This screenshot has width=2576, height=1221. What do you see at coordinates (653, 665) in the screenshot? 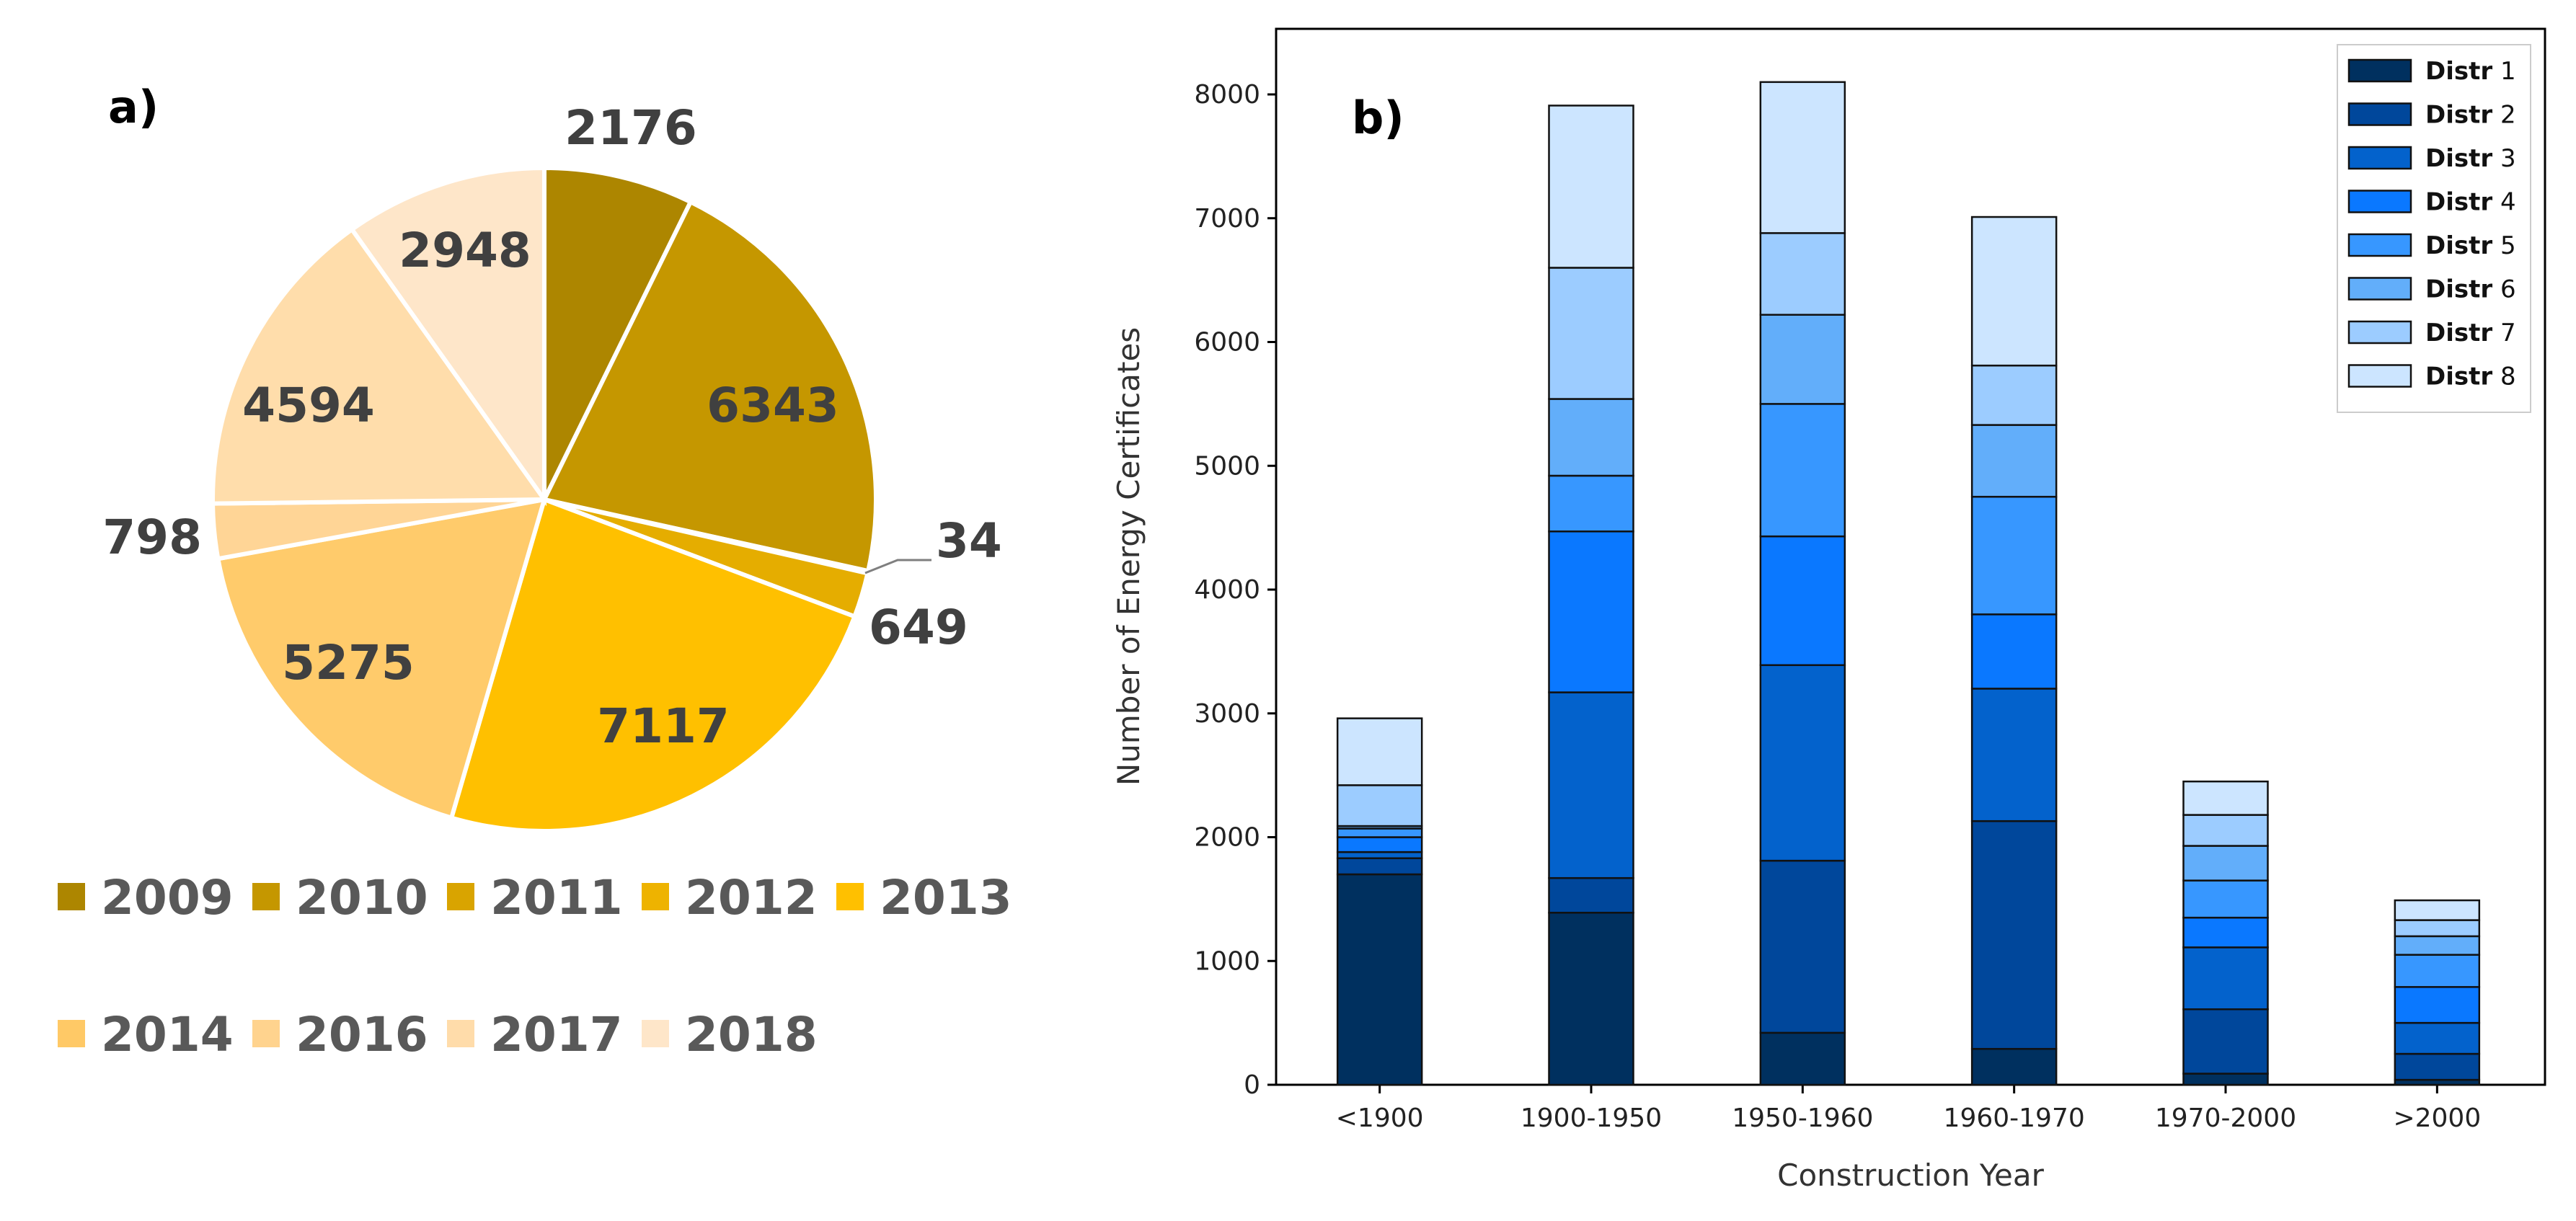
I see `pie-slice-2013` at bounding box center [653, 665].